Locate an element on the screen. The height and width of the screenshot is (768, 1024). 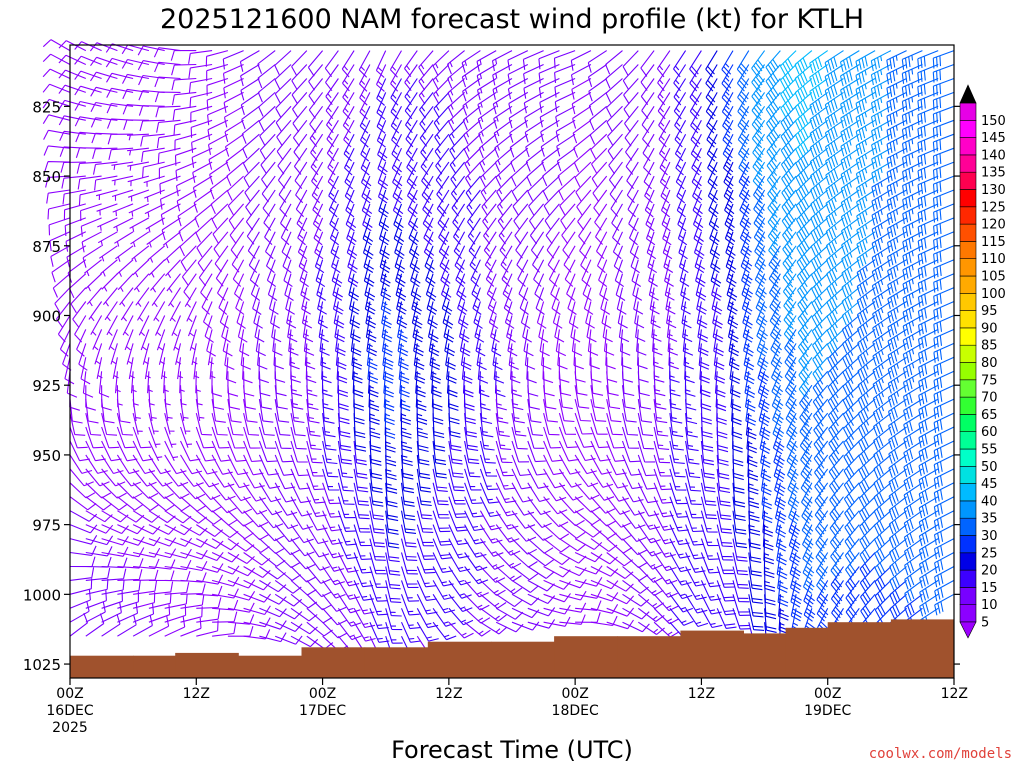
terrain-segment is located at coordinates (270, 666).